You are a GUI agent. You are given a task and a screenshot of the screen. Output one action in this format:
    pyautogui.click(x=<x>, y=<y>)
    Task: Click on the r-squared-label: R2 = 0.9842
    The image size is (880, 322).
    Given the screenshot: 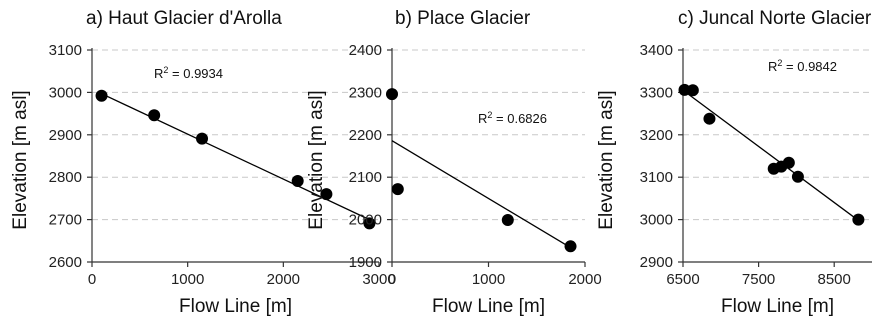 What is the action you would take?
    pyautogui.click(x=802, y=66)
    